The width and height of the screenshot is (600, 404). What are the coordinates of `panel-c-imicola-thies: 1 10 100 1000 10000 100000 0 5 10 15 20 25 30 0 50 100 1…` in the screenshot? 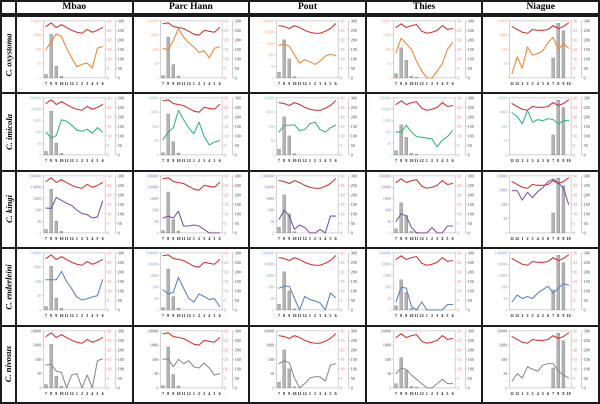 It's located at (423, 131).